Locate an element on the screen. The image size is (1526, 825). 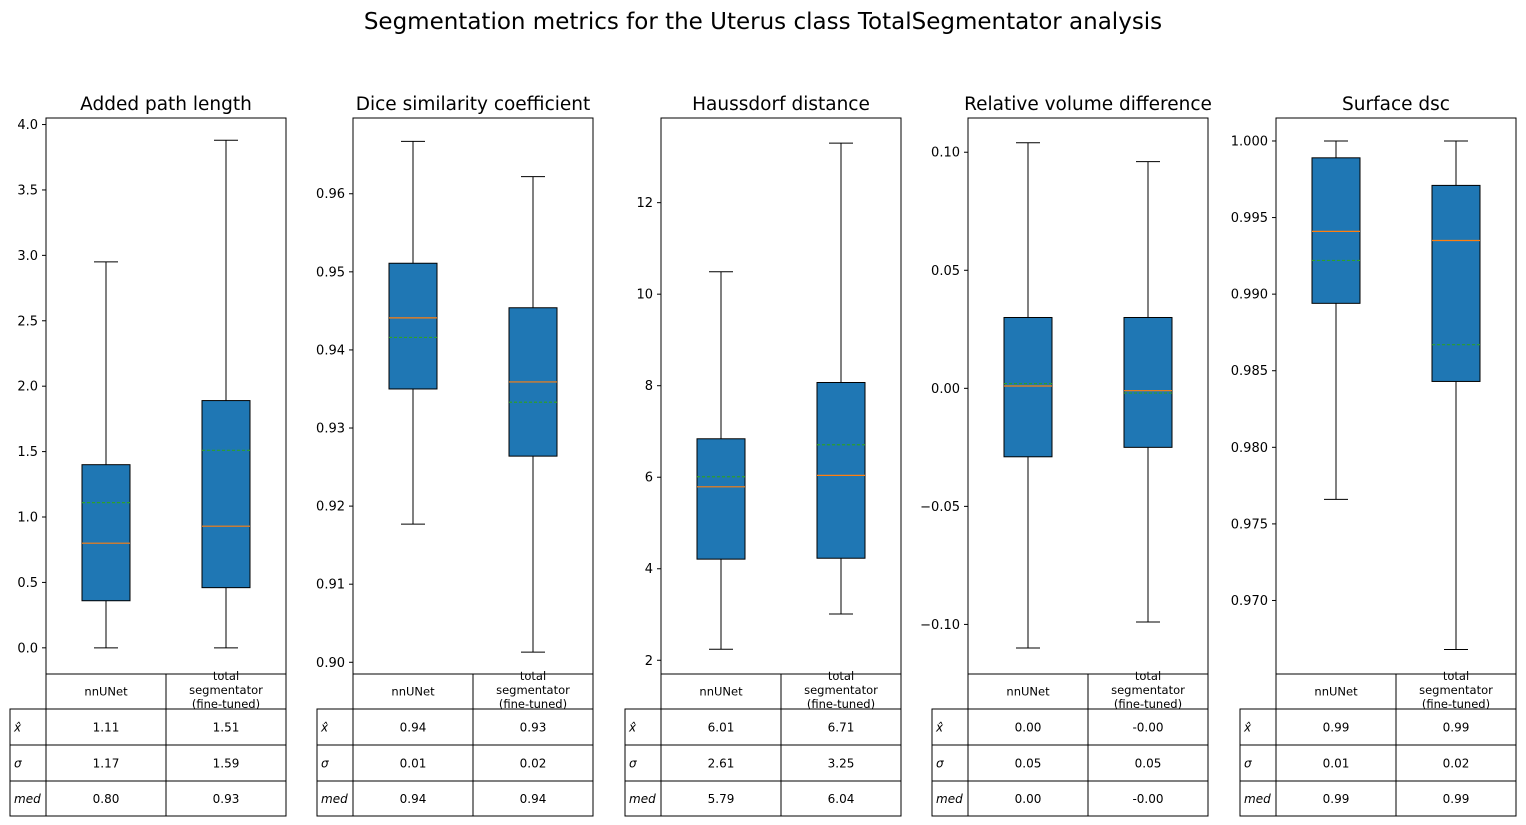
y-tick-label: 0.96 is located at coordinates (330, 194).